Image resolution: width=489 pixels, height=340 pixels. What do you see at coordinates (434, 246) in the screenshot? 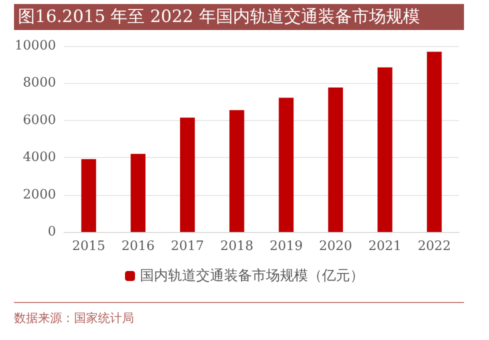
I see `x-tick-label: 2022` at bounding box center [434, 246].